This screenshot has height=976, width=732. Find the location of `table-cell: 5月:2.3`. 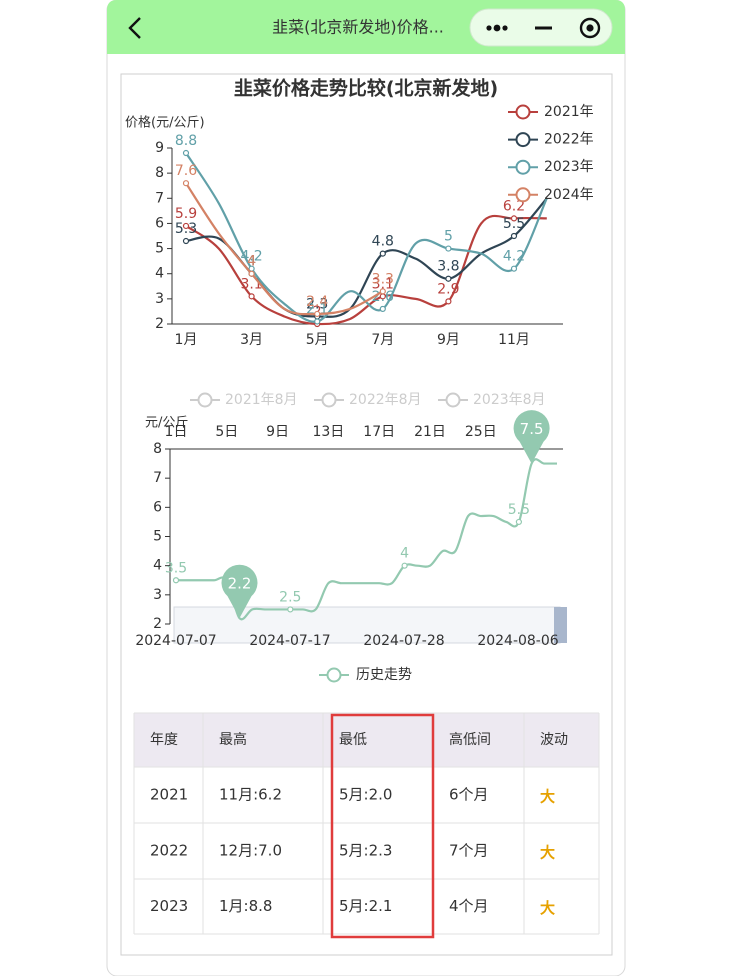

table-cell: 5月:2.3 is located at coordinates (365, 851).